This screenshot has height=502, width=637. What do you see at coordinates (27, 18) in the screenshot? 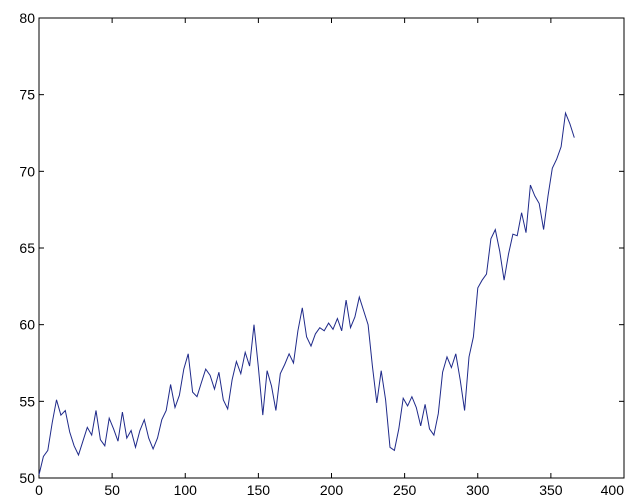
I see `y-tick-label: 80` at bounding box center [27, 18].